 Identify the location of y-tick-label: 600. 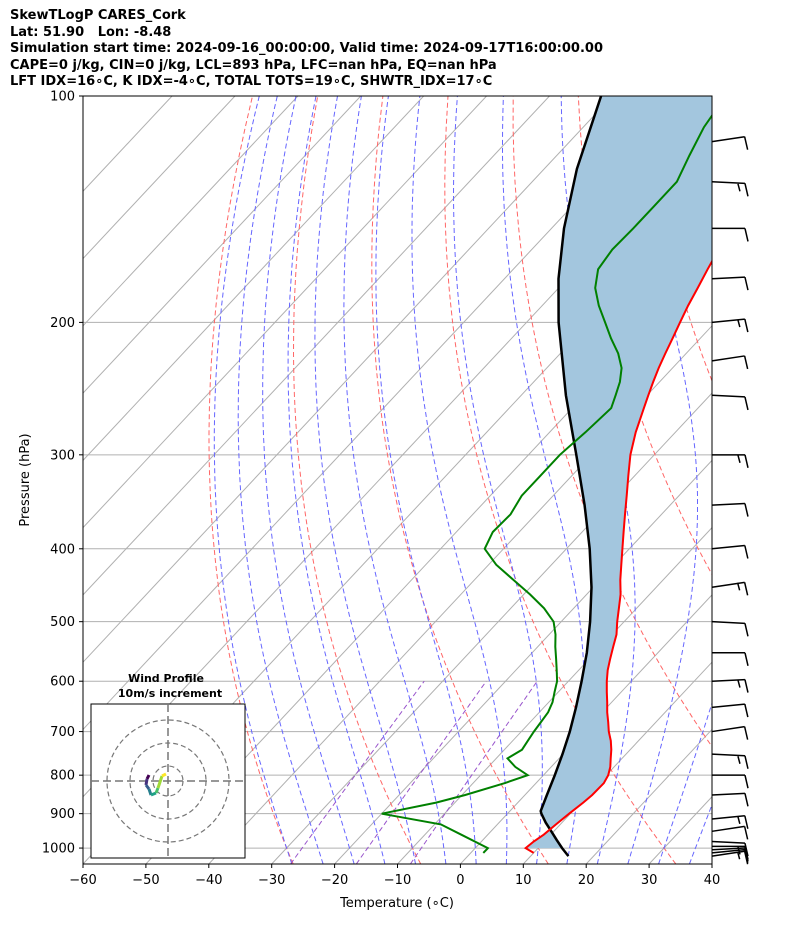
(62, 682).